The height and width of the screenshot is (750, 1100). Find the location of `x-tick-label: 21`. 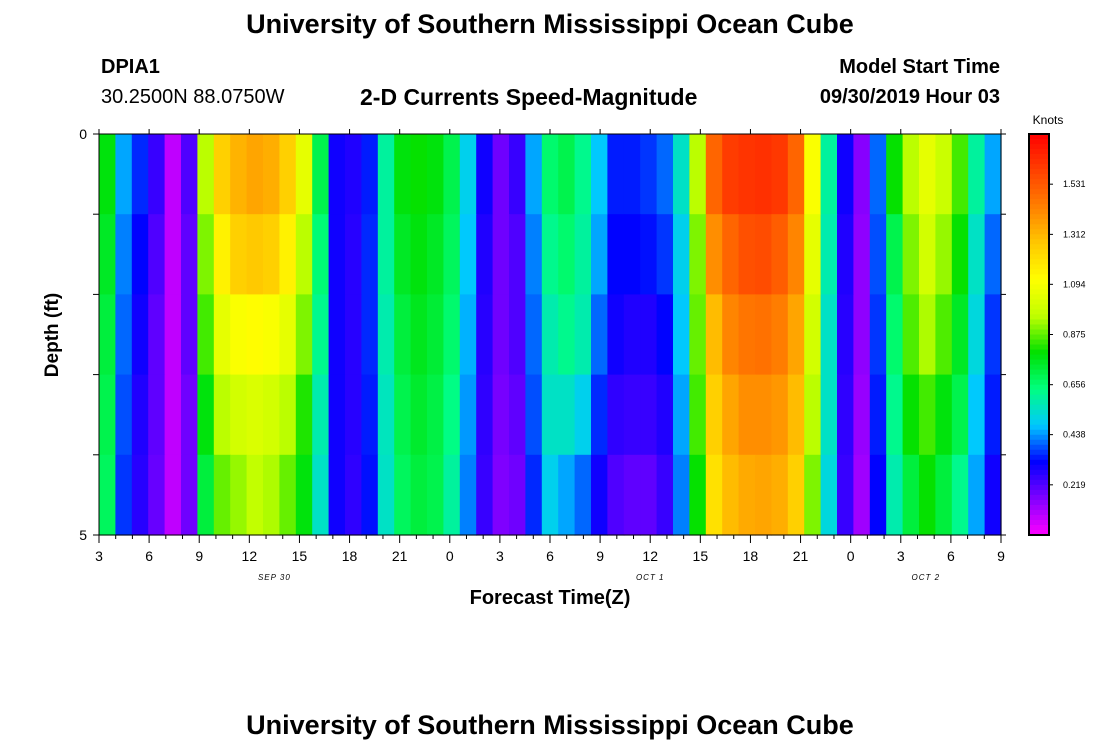

x-tick-label: 21 is located at coordinates (801, 556).